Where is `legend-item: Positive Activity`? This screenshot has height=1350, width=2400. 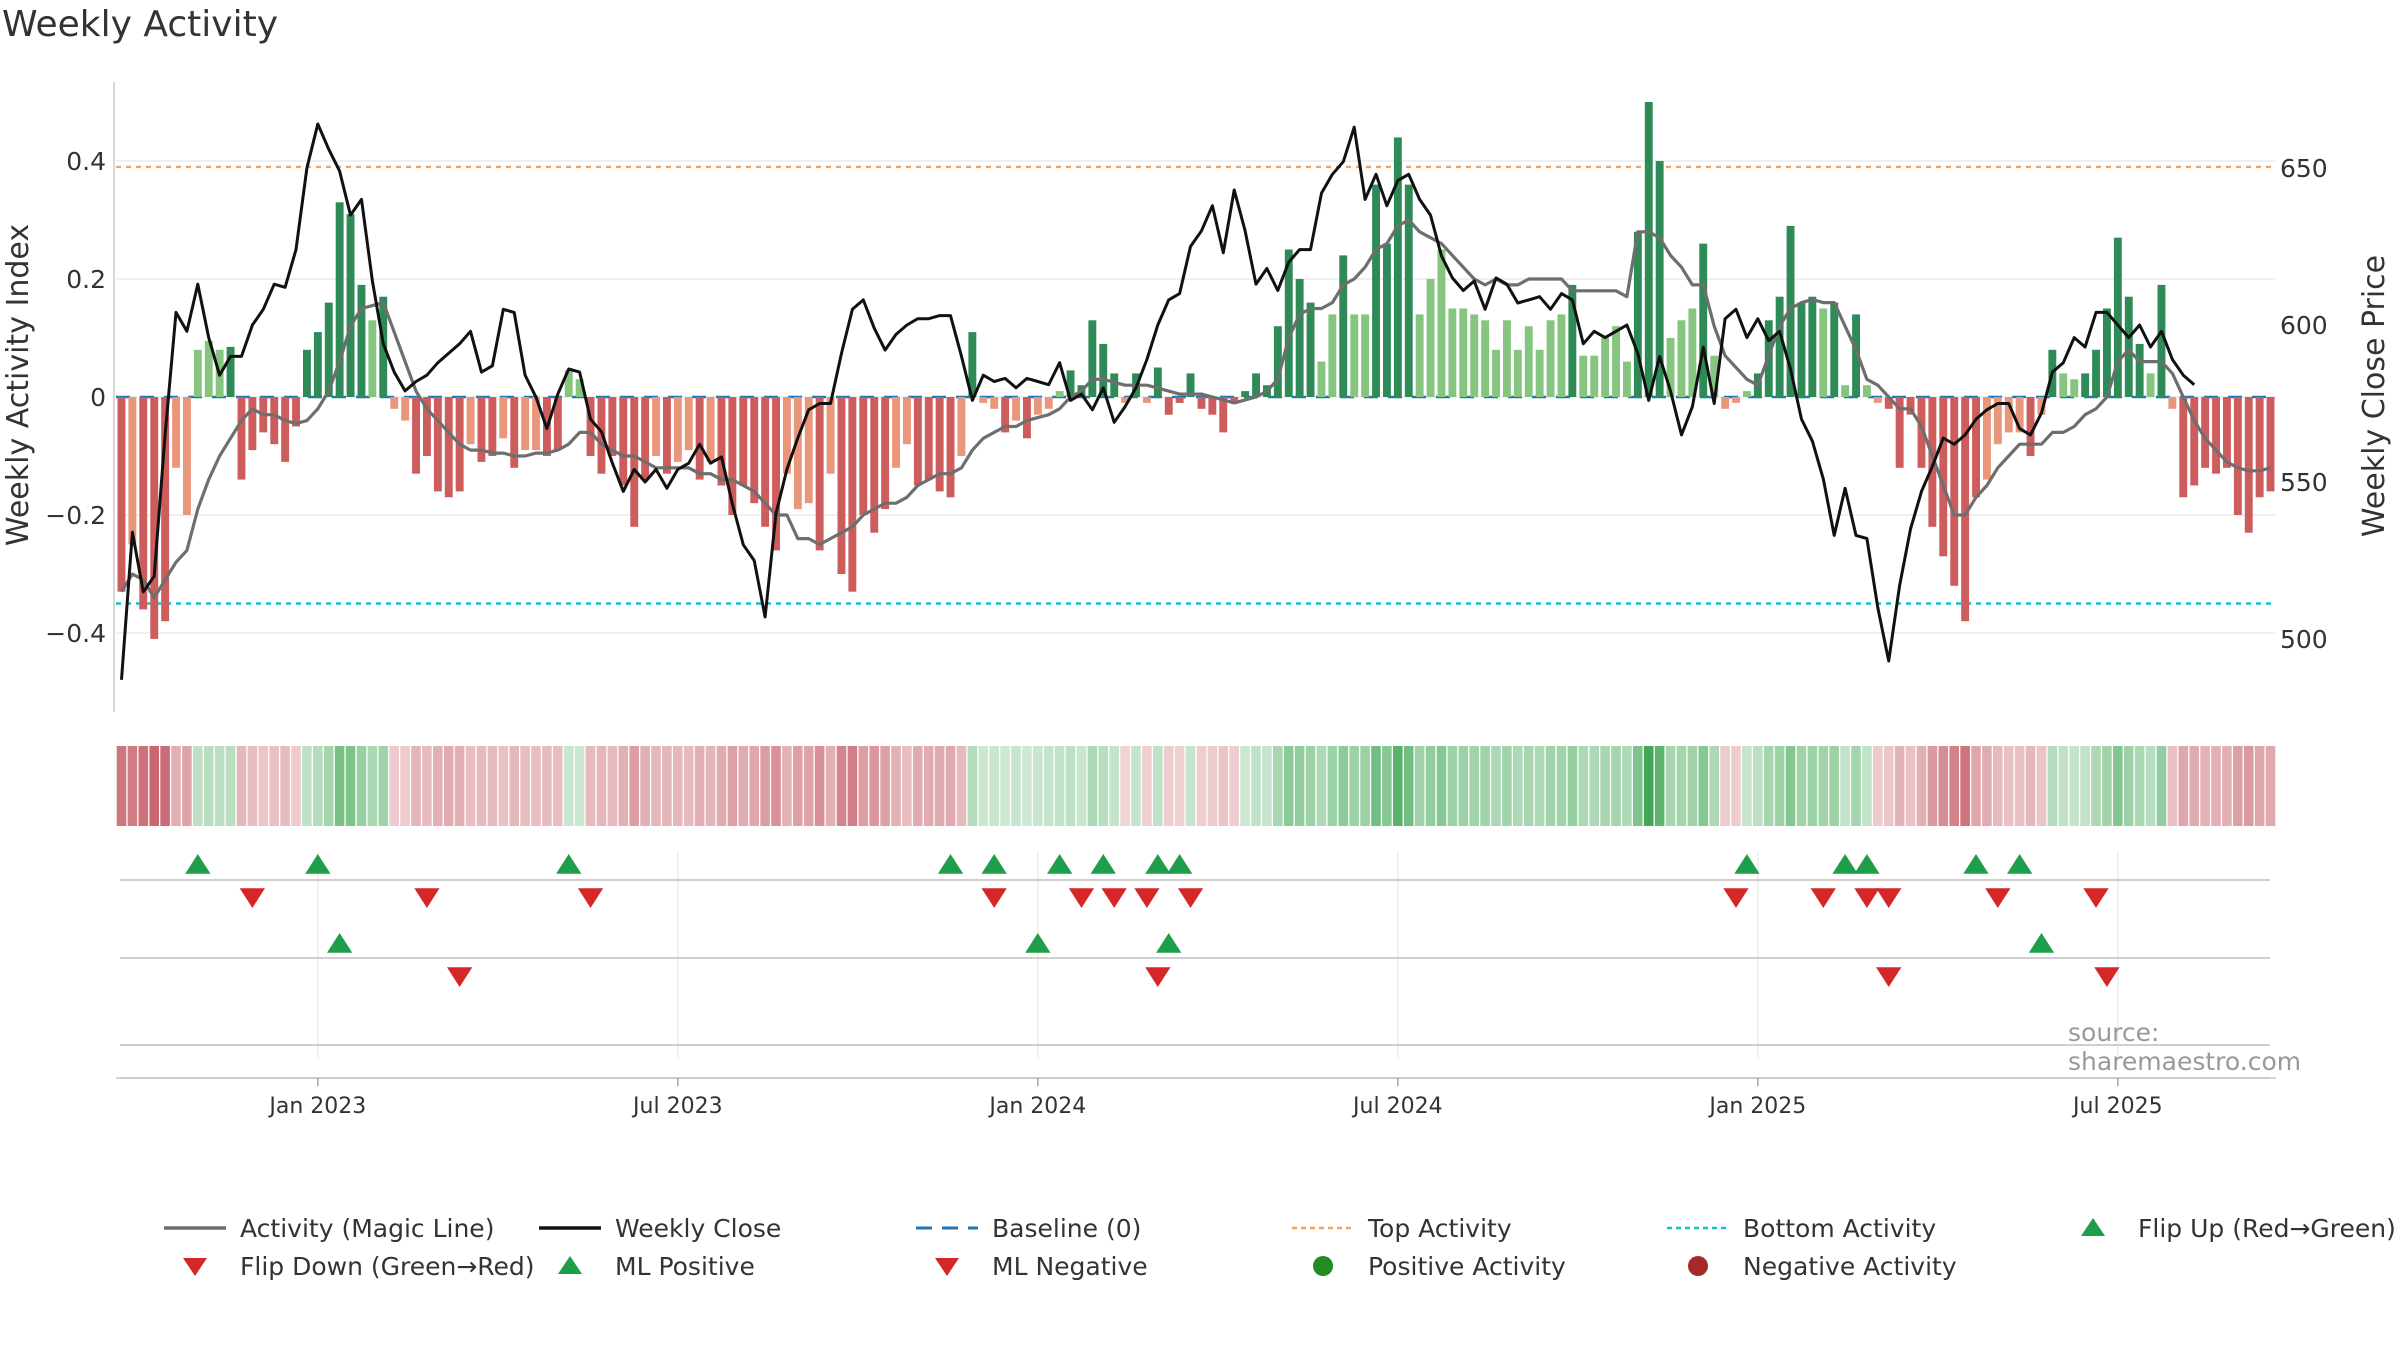
legend-item: Positive Activity is located at coordinates (1427, 1266).